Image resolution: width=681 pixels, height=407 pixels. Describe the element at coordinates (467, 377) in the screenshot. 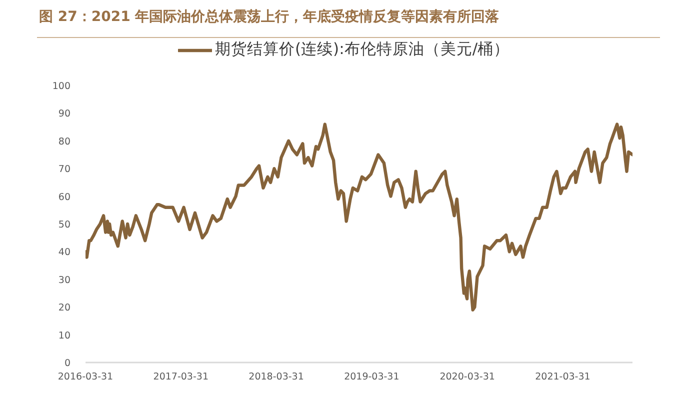

I see `x-tick-label: 2020-03-31` at that location.